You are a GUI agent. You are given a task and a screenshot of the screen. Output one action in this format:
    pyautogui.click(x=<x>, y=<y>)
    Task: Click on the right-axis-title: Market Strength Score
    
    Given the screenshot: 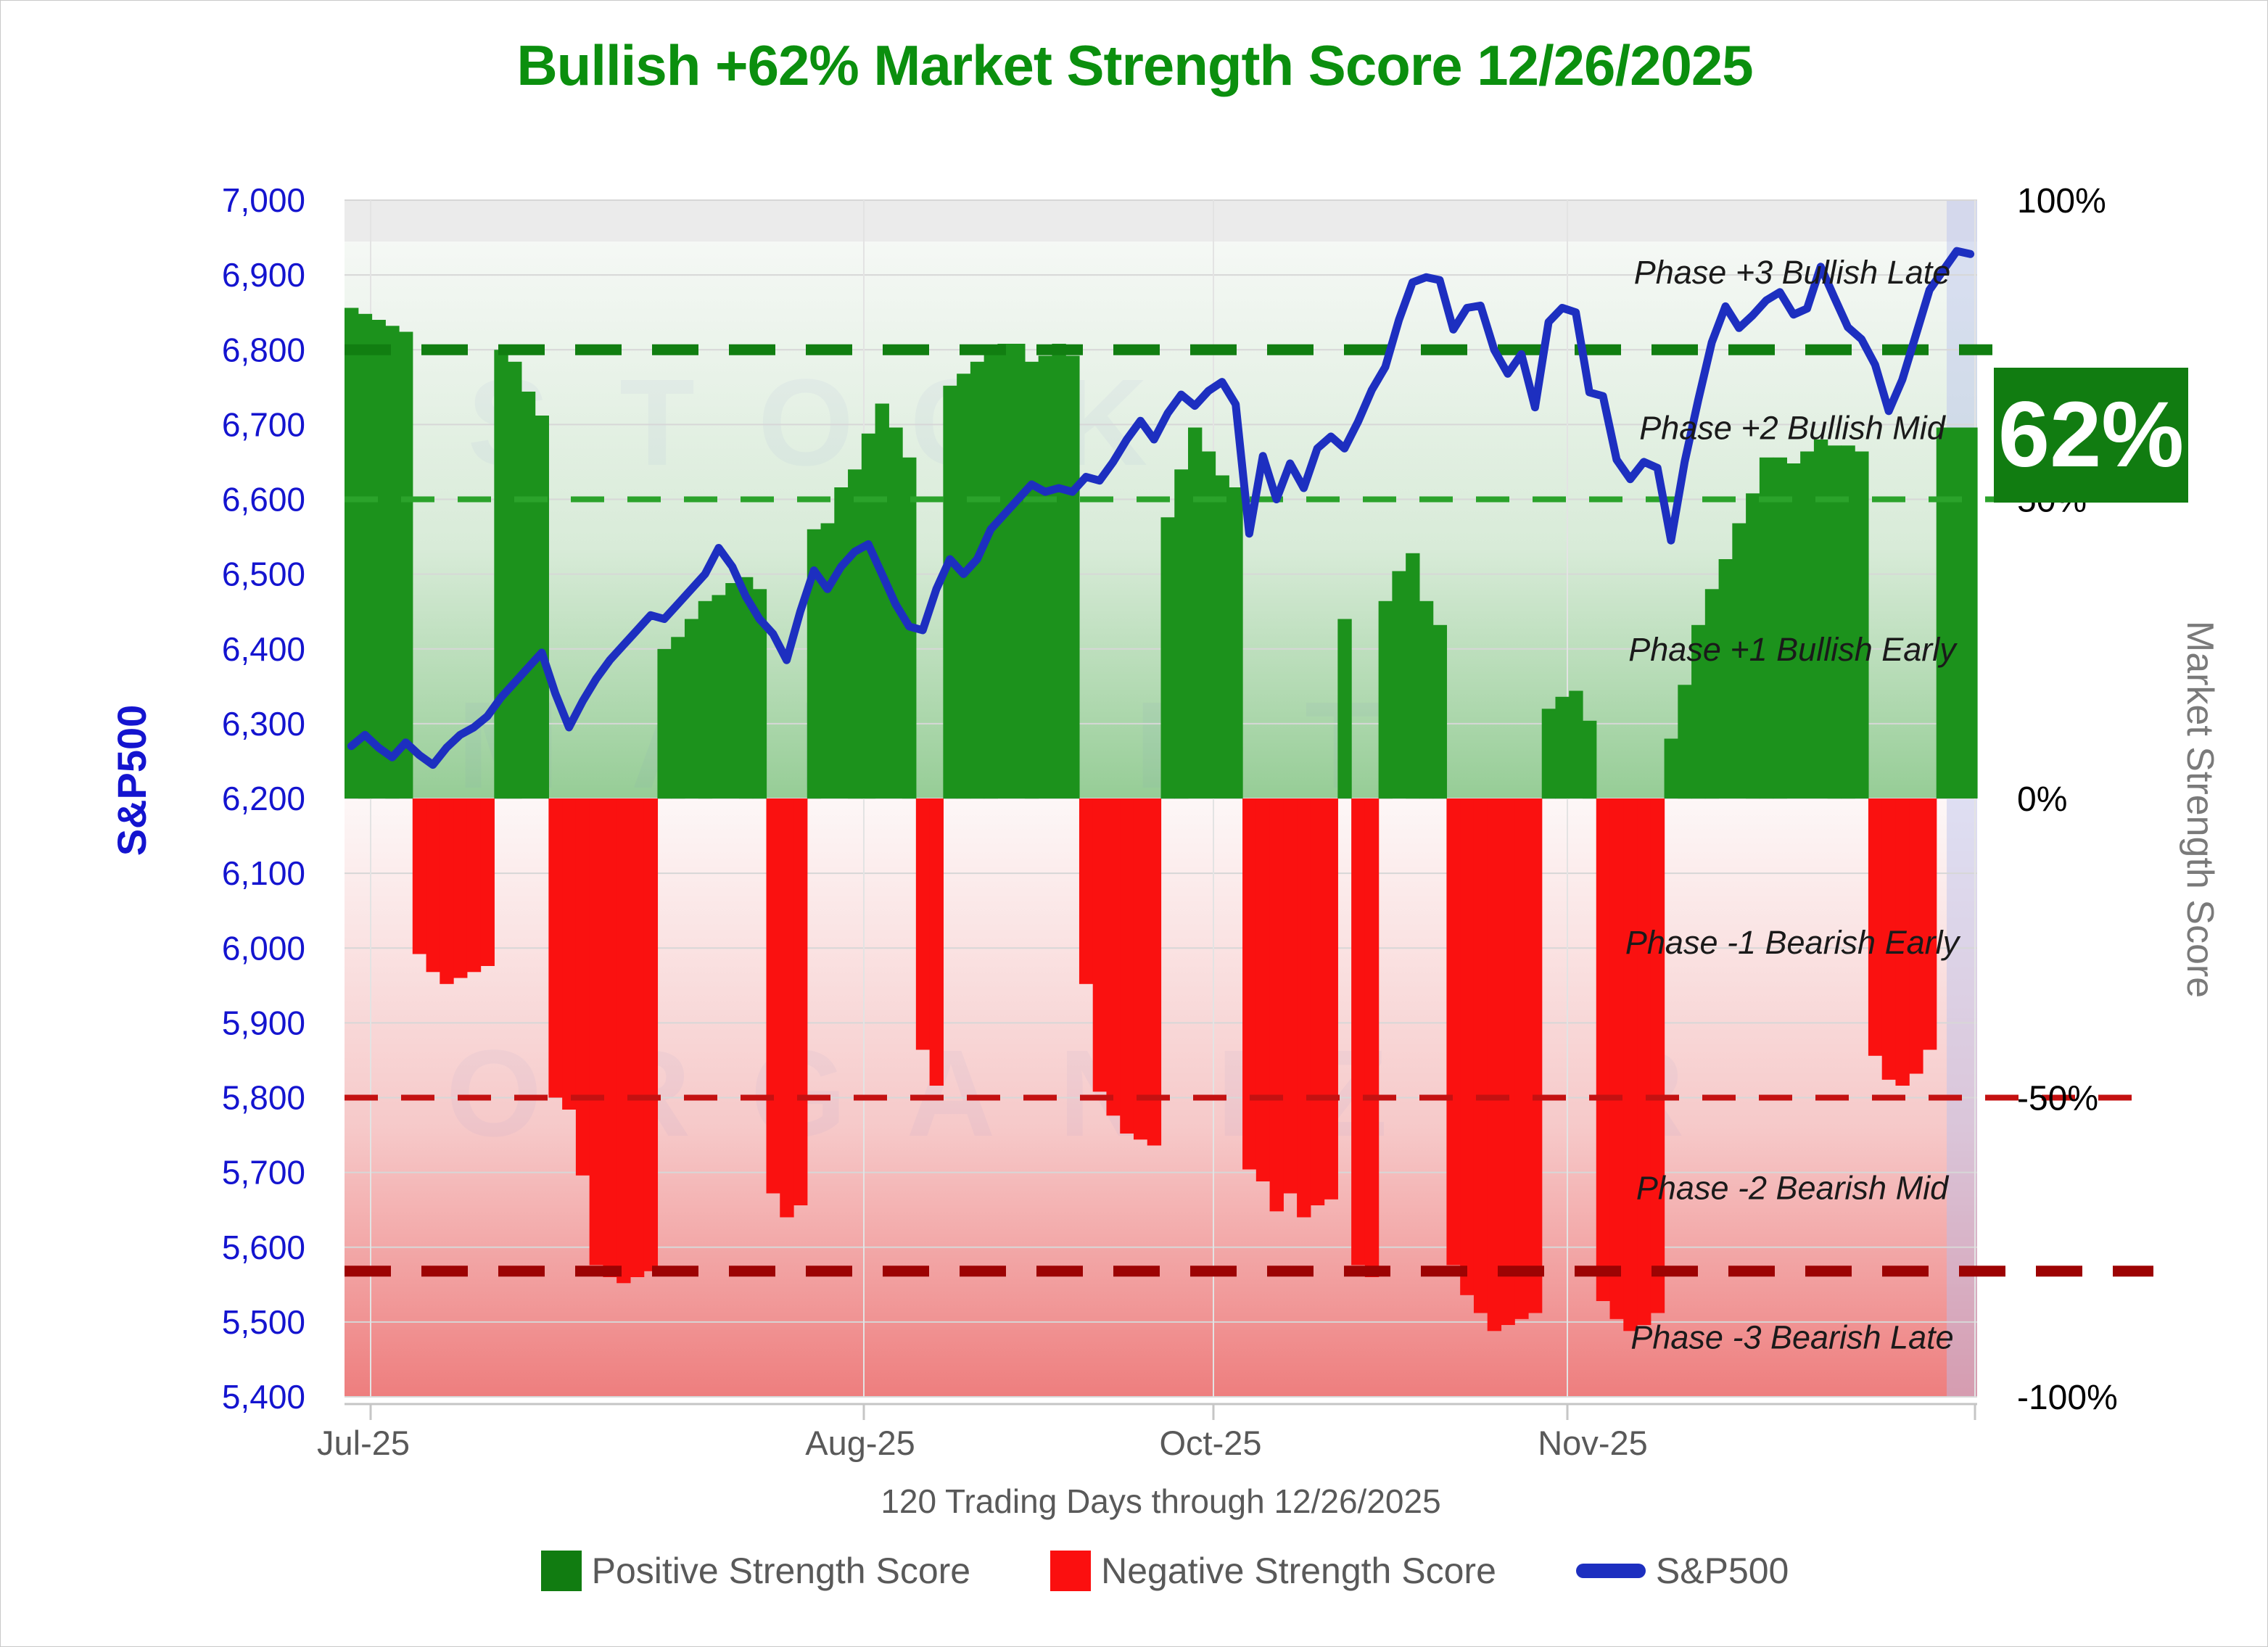 What is the action you would take?
    pyautogui.click(x=2200, y=809)
    